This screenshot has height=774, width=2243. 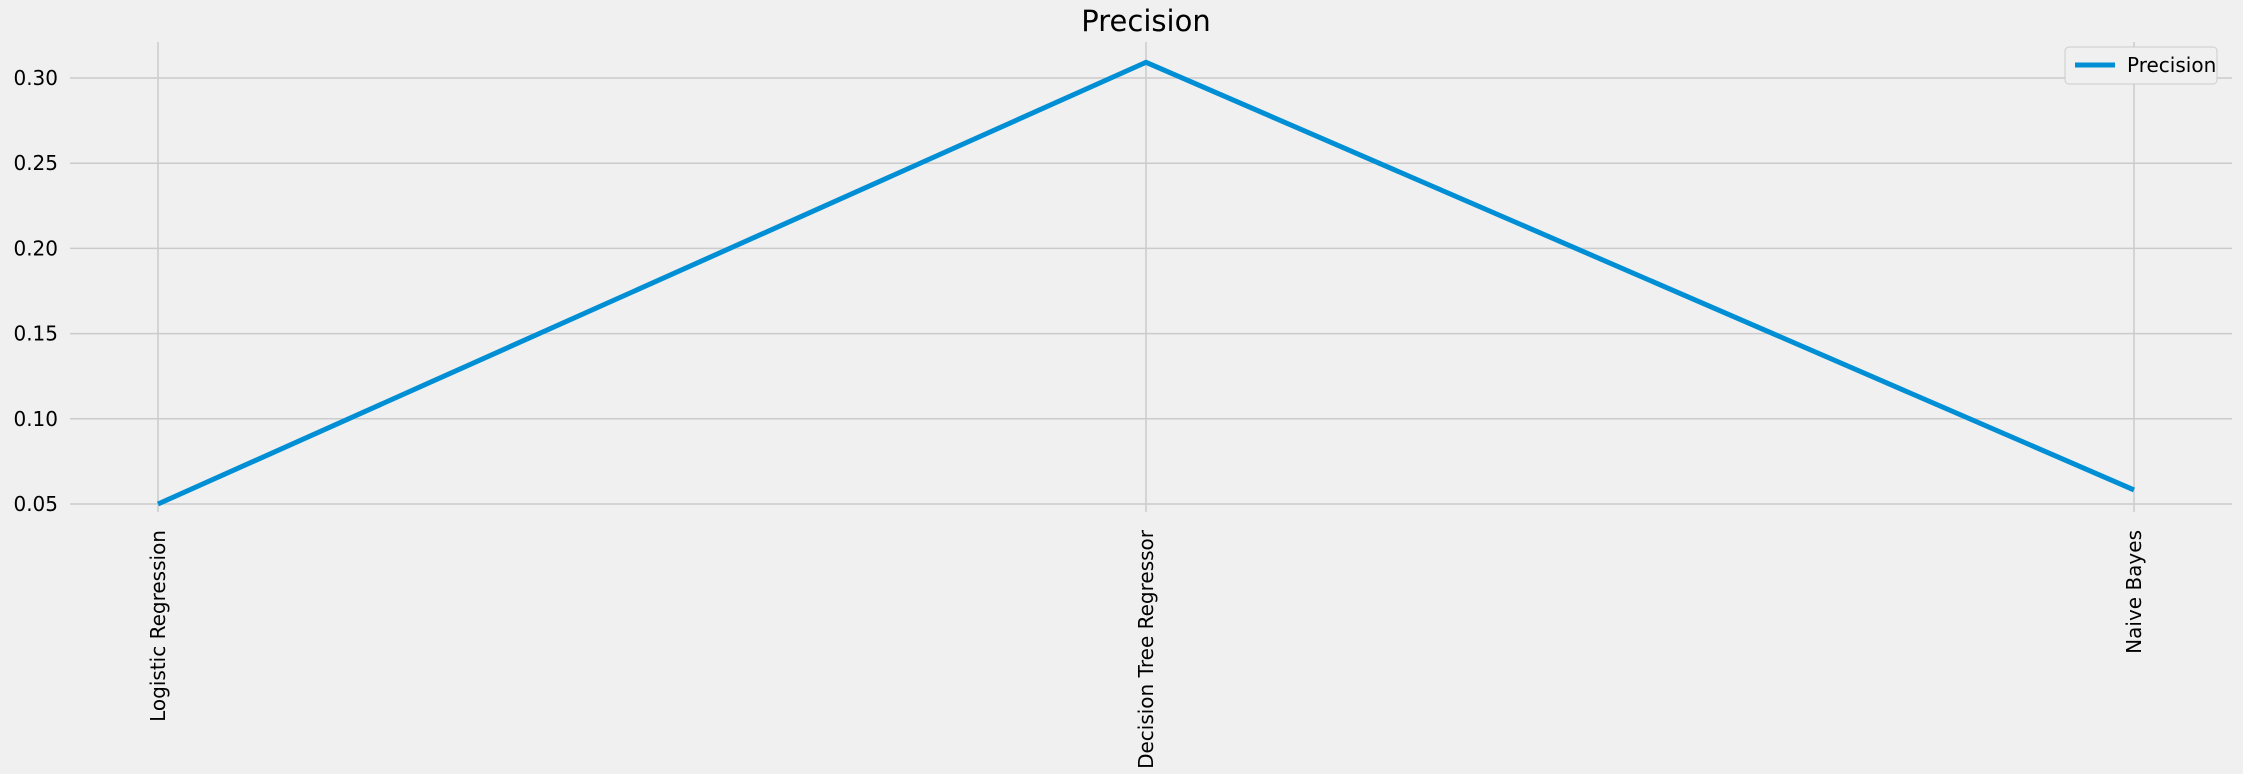 I want to click on y-tick-label: 0.05, so click(x=35, y=504).